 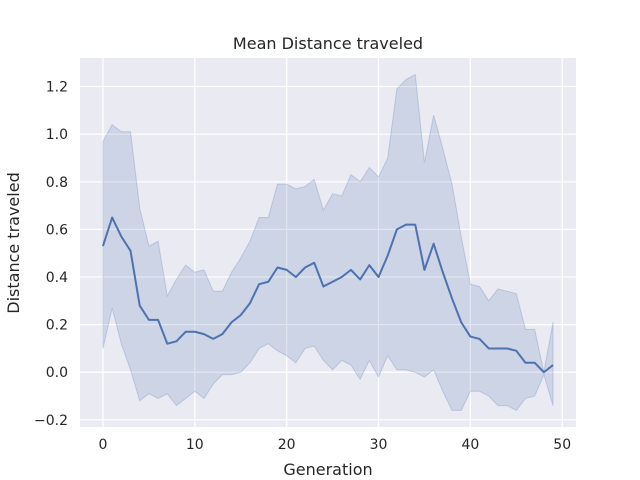 What do you see at coordinates (335, 445) in the screenshot?
I see `x-tick-labels: 0 10 20 30 40 50` at bounding box center [335, 445].